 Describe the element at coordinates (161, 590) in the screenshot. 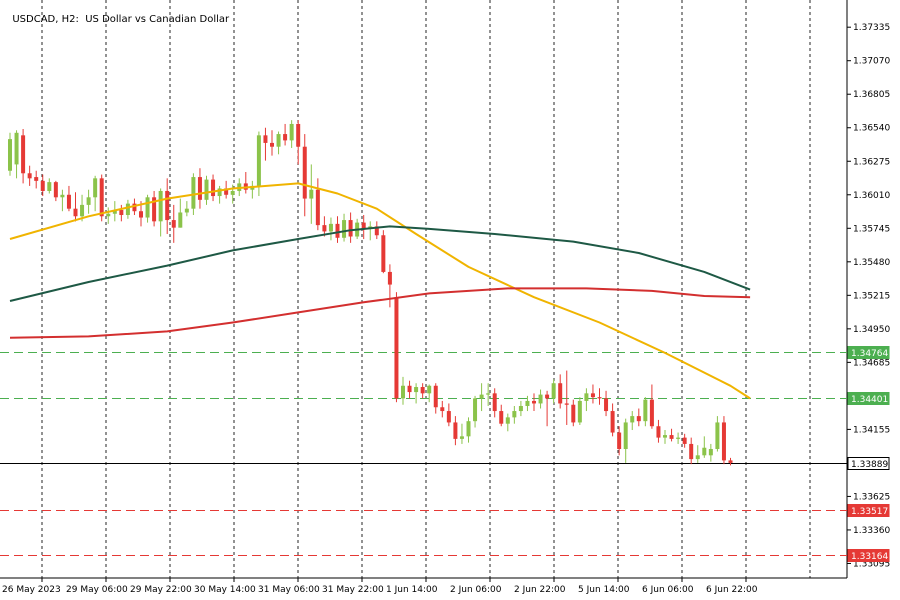

I see `time-tick-label: 29 May 22:00` at that location.